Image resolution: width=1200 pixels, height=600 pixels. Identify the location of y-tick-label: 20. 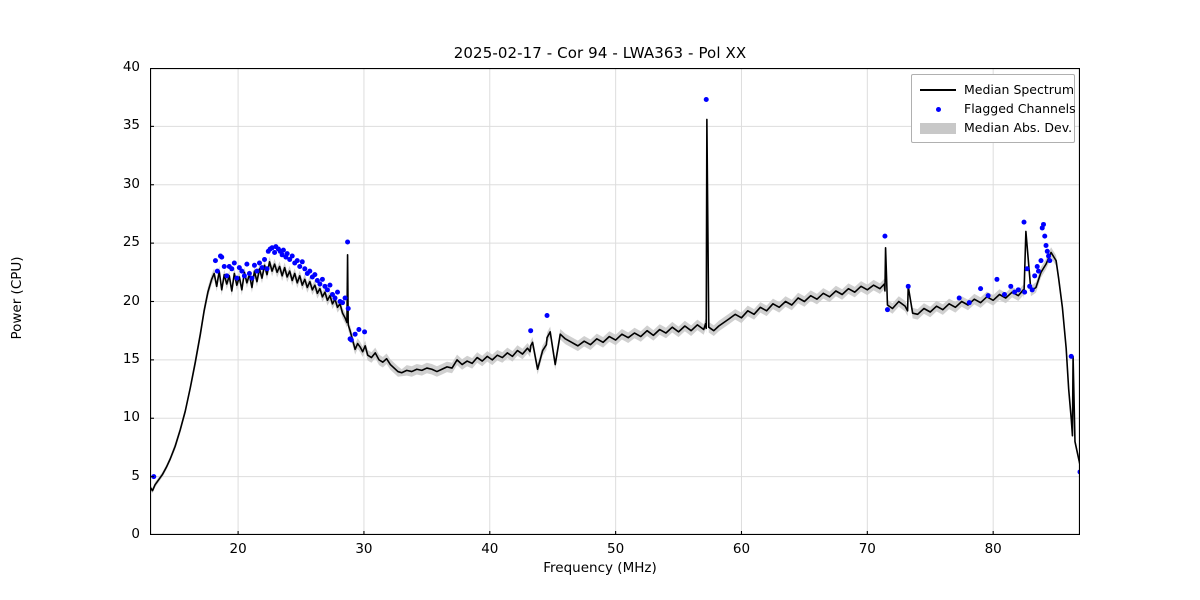
(131, 300).